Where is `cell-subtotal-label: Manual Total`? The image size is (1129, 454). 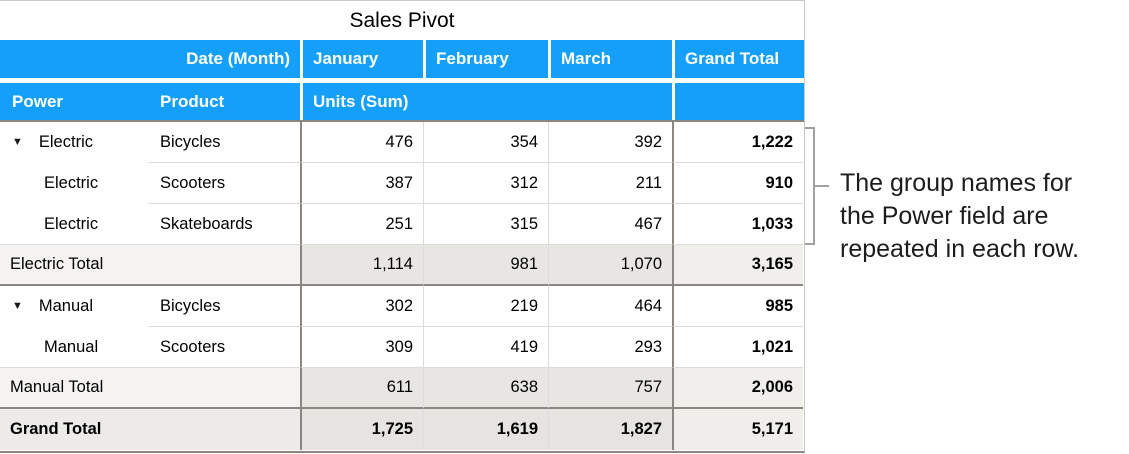
cell-subtotal-label: Manual Total is located at coordinates (150, 388).